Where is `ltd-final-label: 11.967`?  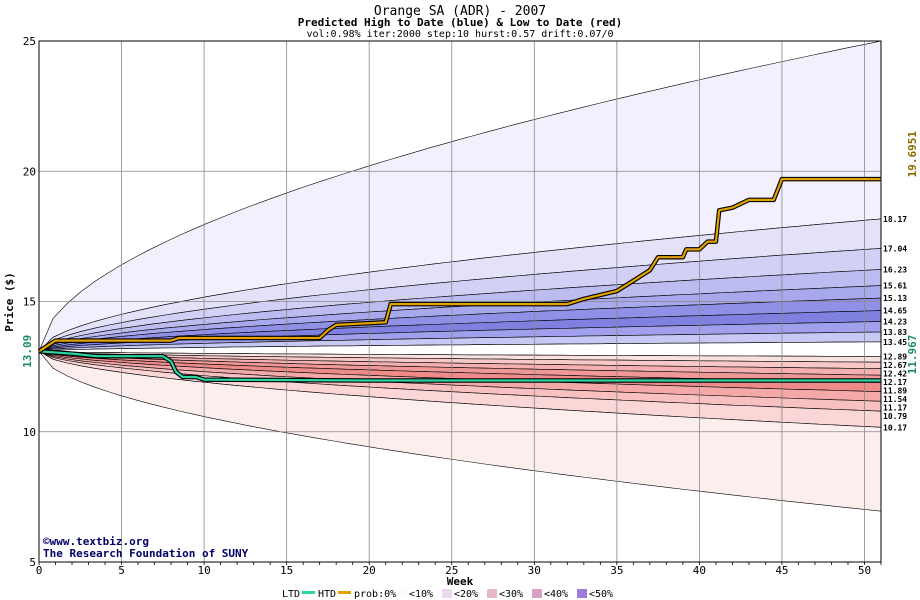
ltd-final-label: 11.967 is located at coordinates (912, 355).